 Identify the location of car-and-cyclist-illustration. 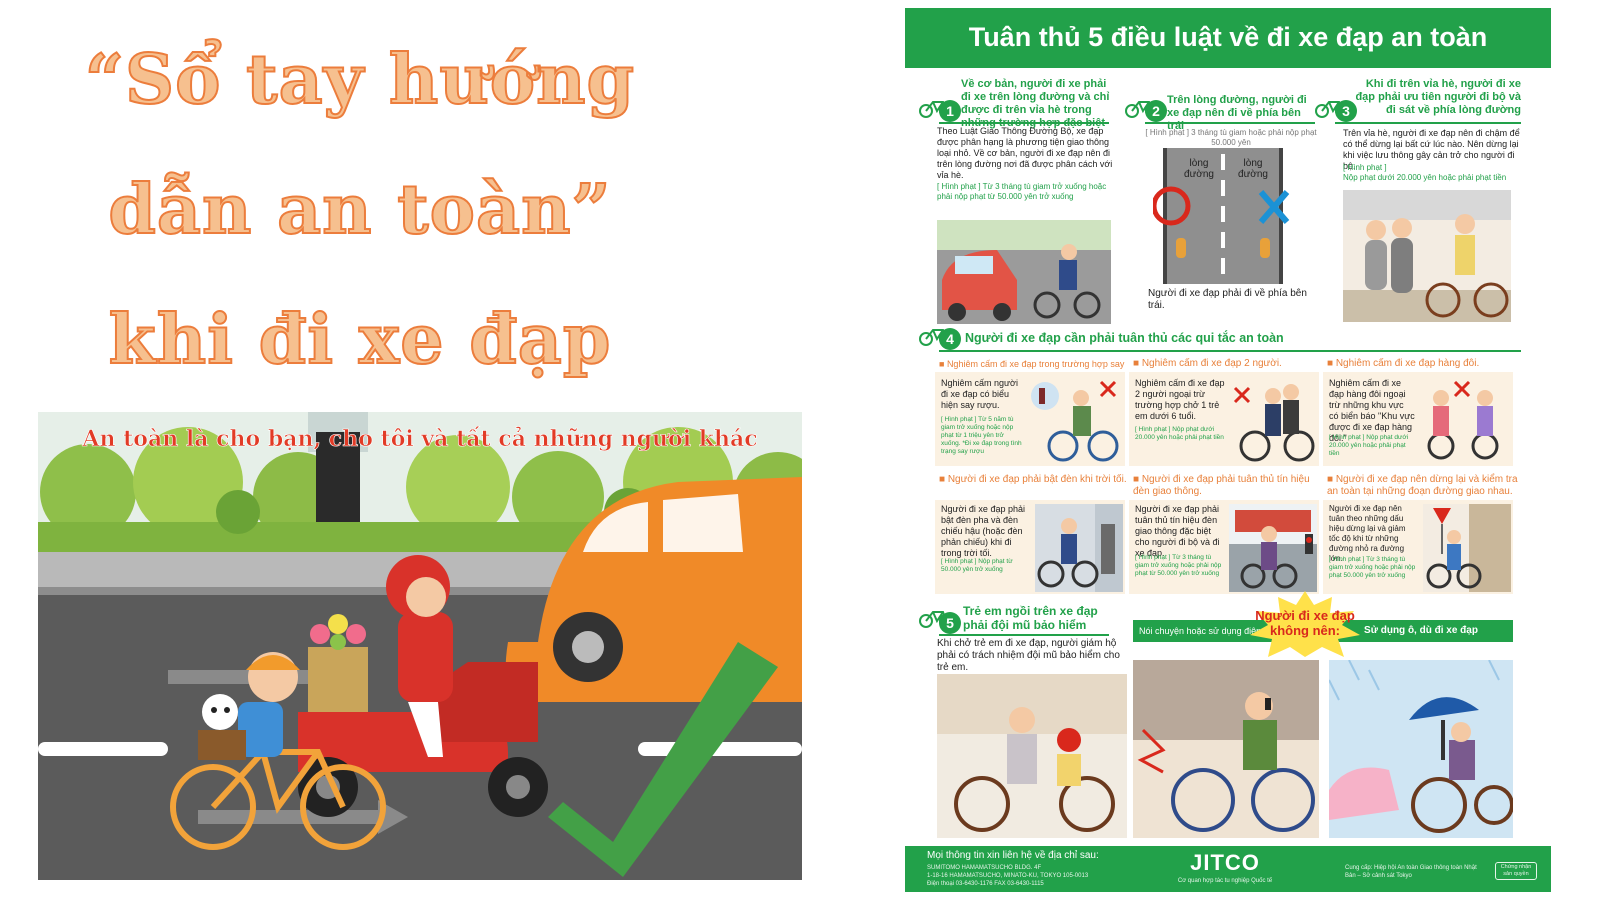
(1024, 272).